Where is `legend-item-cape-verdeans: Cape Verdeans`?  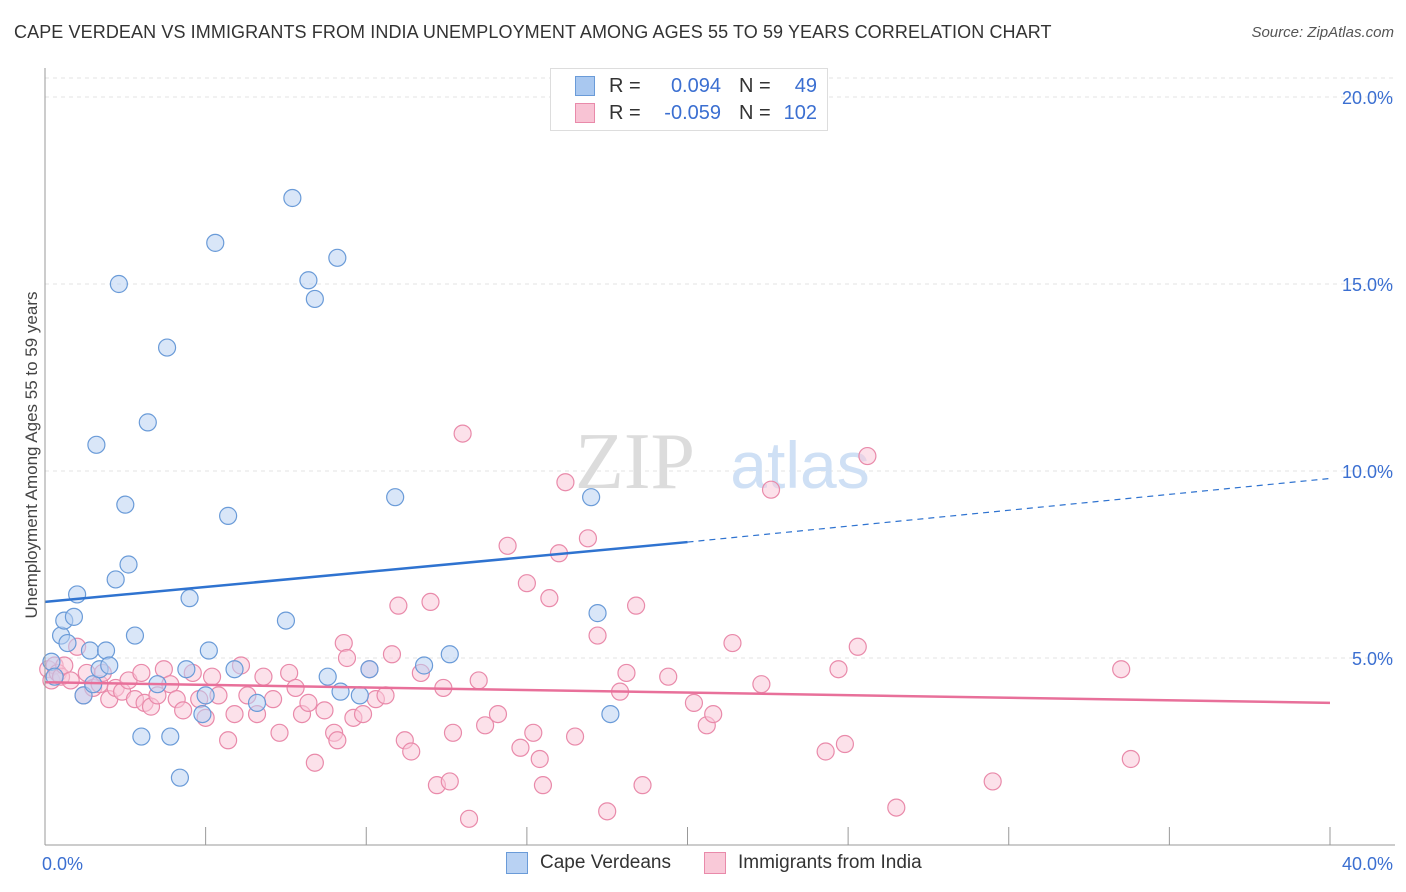
legend-item-cape-verdeans: Cape Verdeans is located at coordinates (588, 863).